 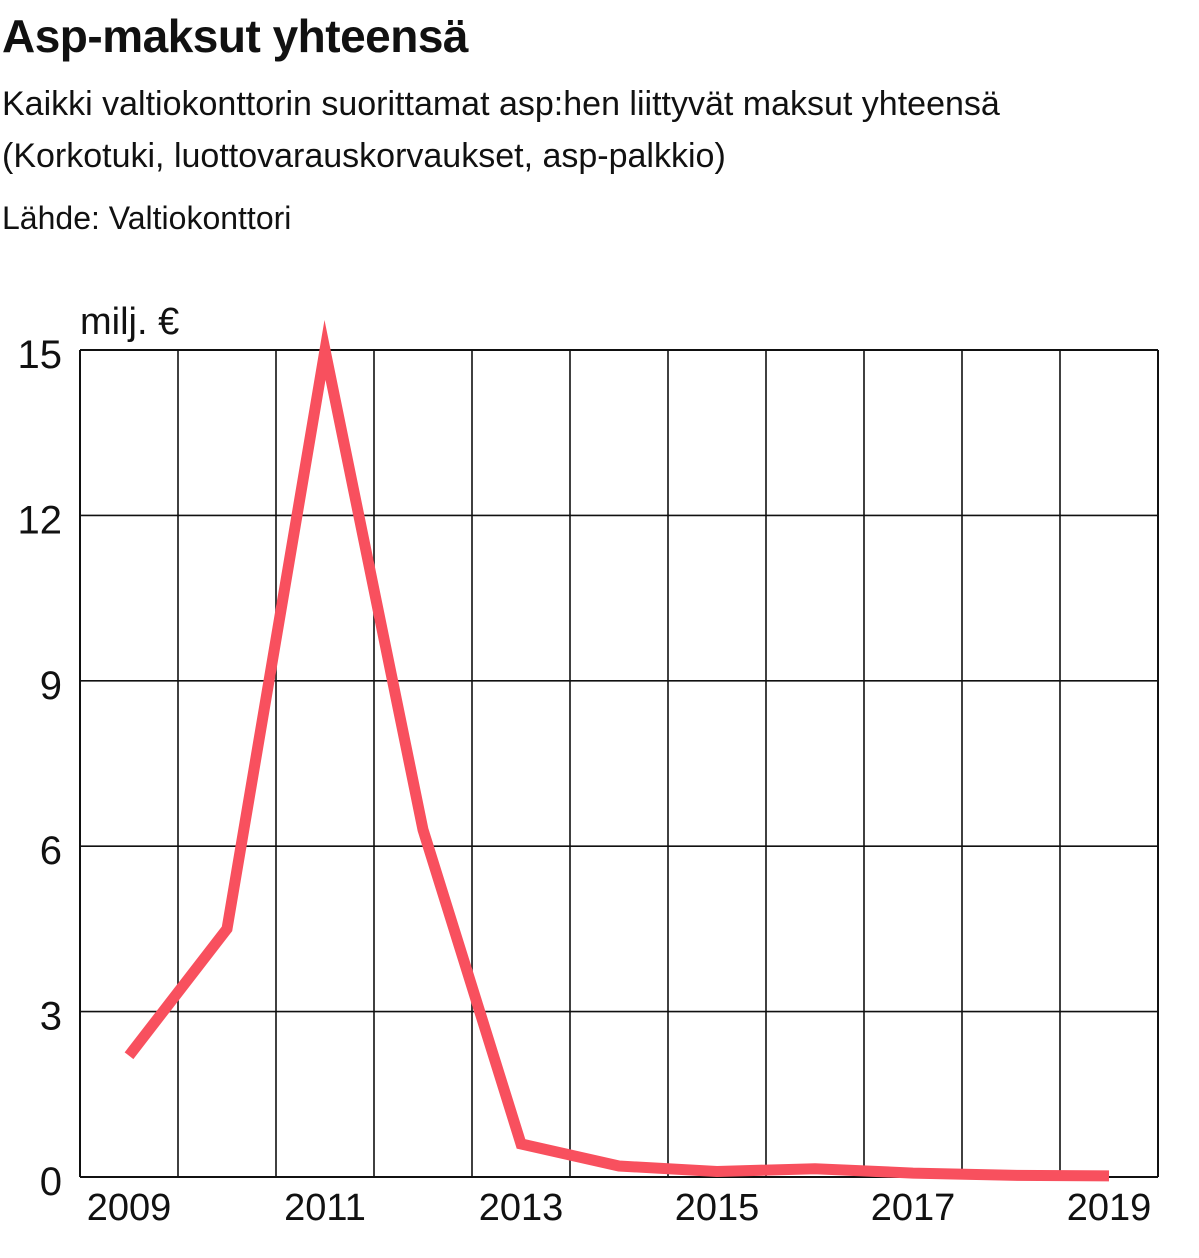 I want to click on x-tick-label: 2011, so click(x=325, y=1208).